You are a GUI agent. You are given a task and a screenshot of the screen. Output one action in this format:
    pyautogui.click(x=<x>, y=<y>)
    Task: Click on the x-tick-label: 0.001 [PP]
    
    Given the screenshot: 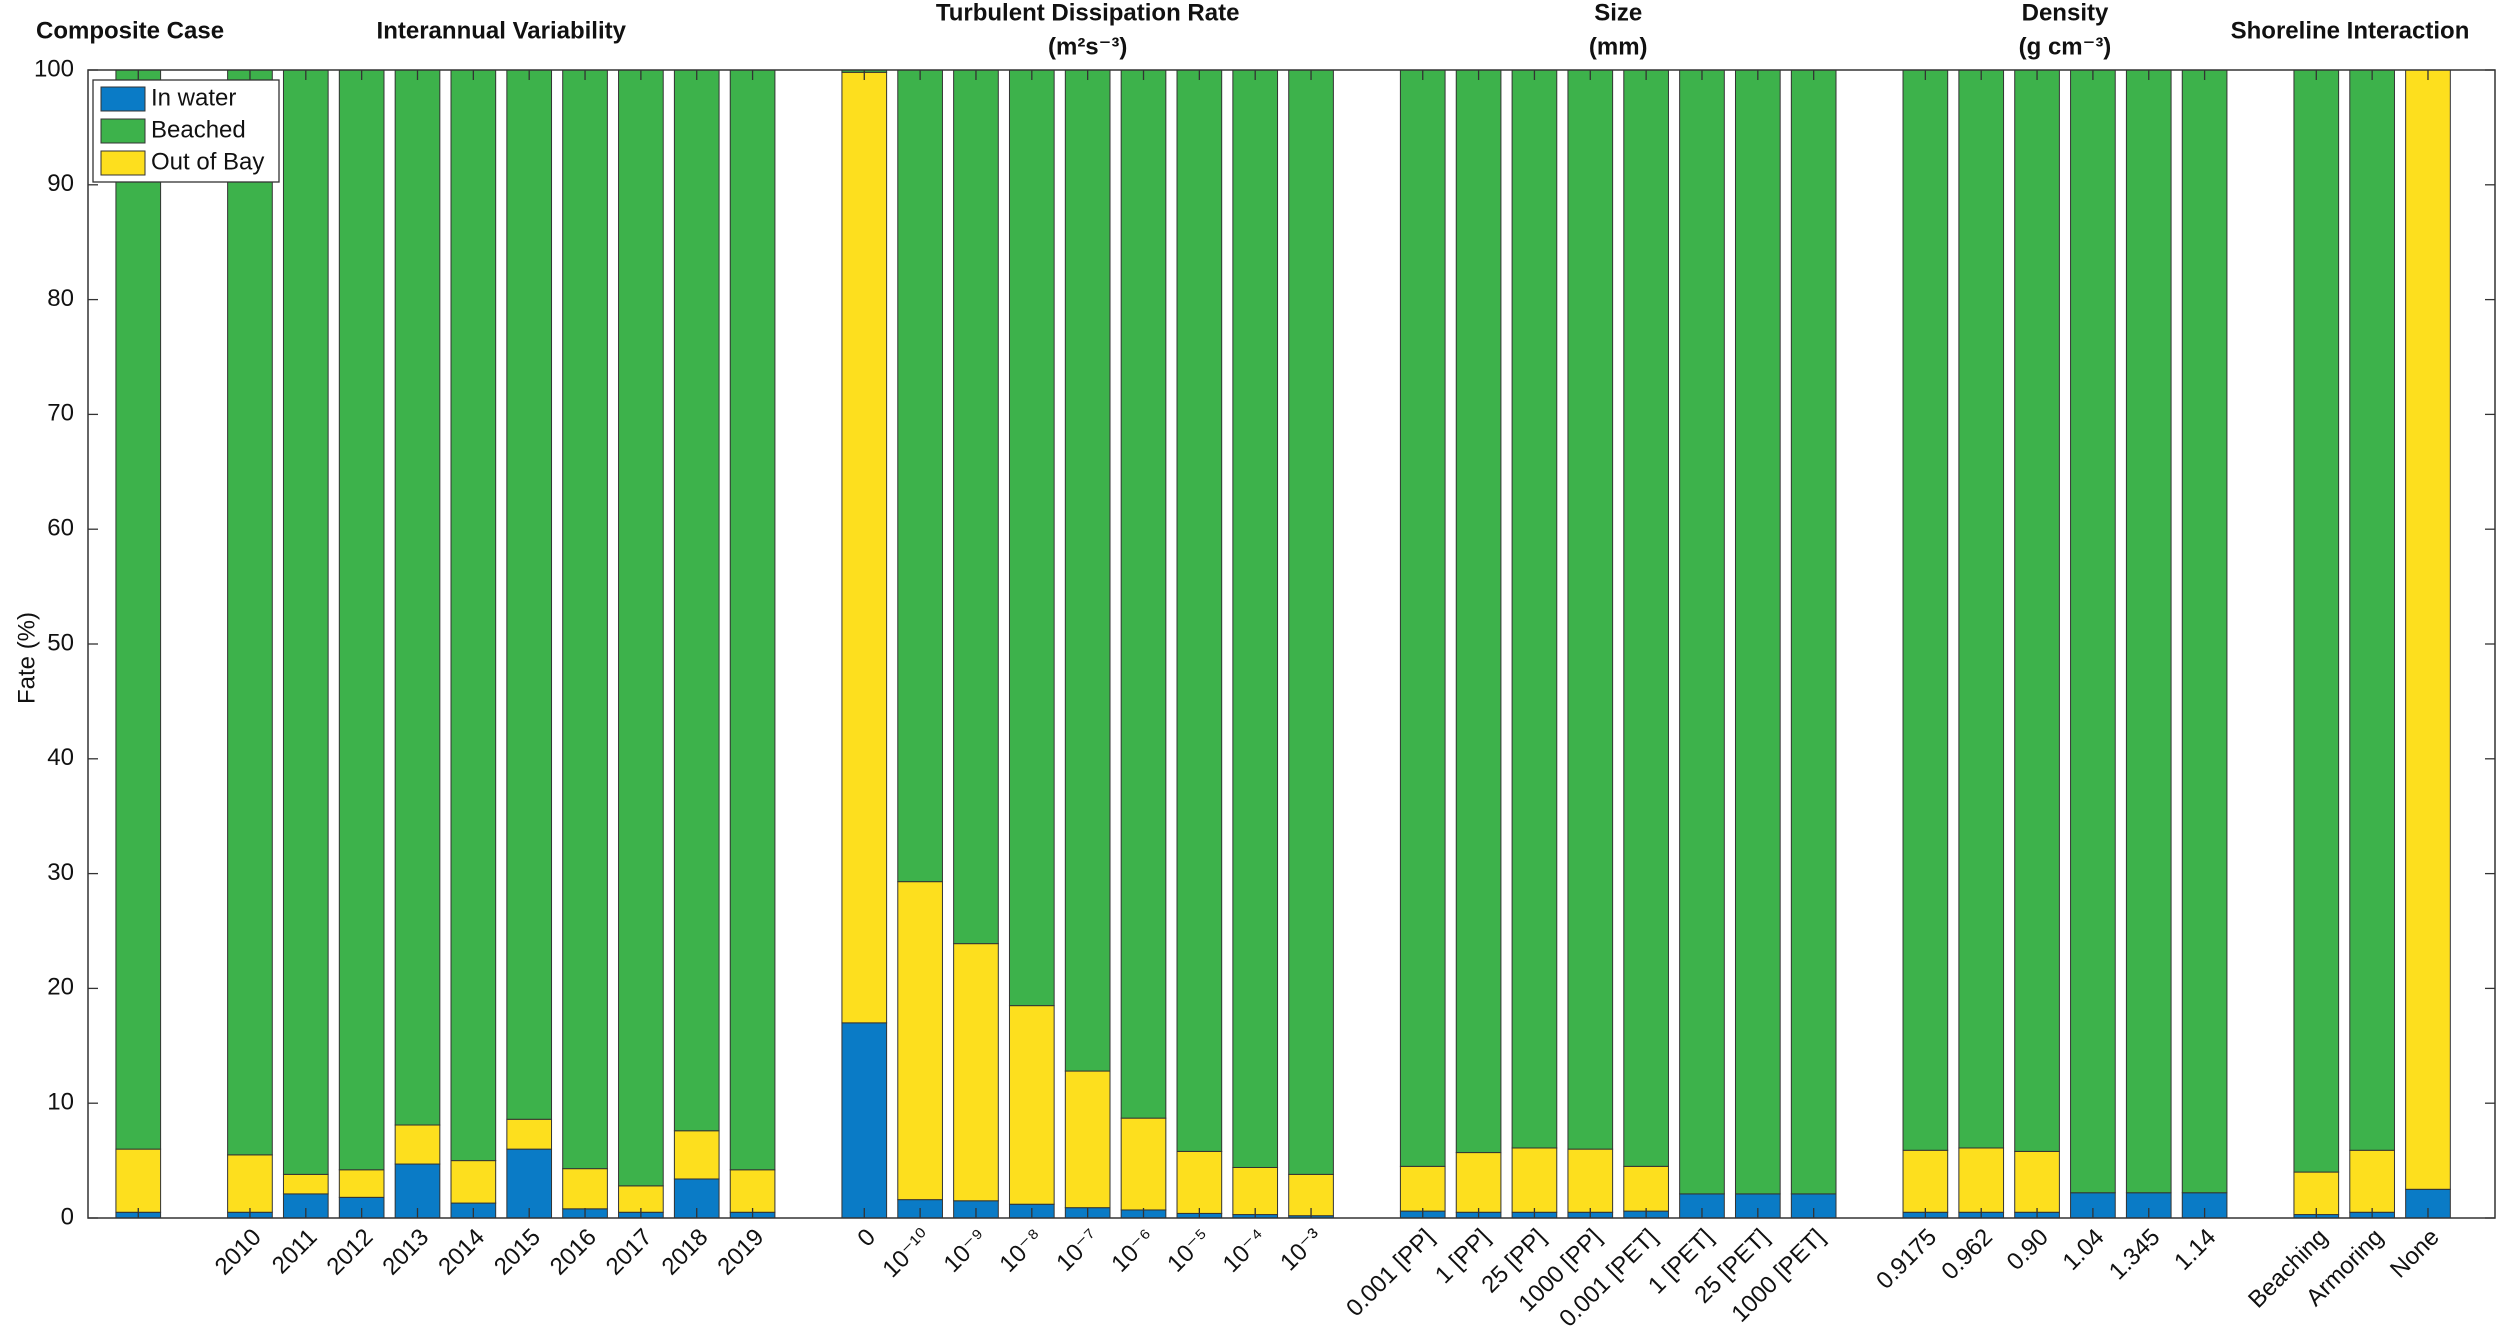 What is the action you would take?
    pyautogui.click(x=1390, y=1273)
    